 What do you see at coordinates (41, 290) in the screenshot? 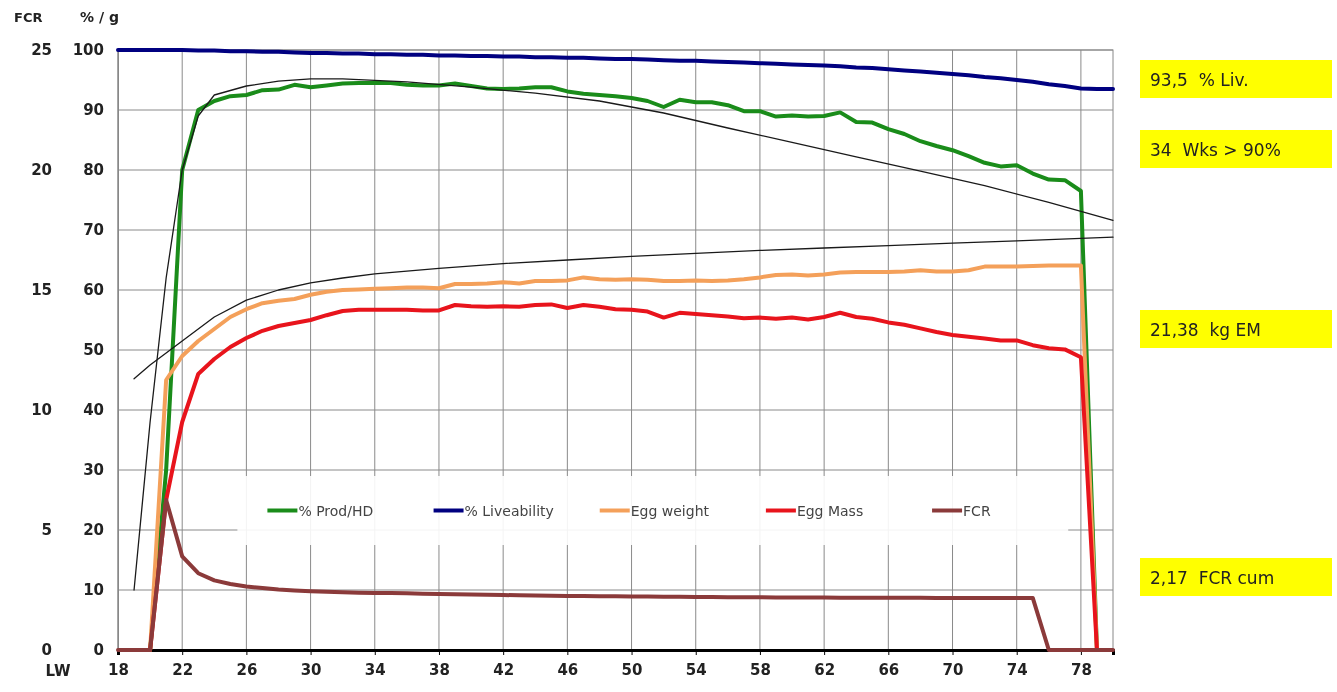
I see `y2-tick-label: 15` at bounding box center [41, 290].